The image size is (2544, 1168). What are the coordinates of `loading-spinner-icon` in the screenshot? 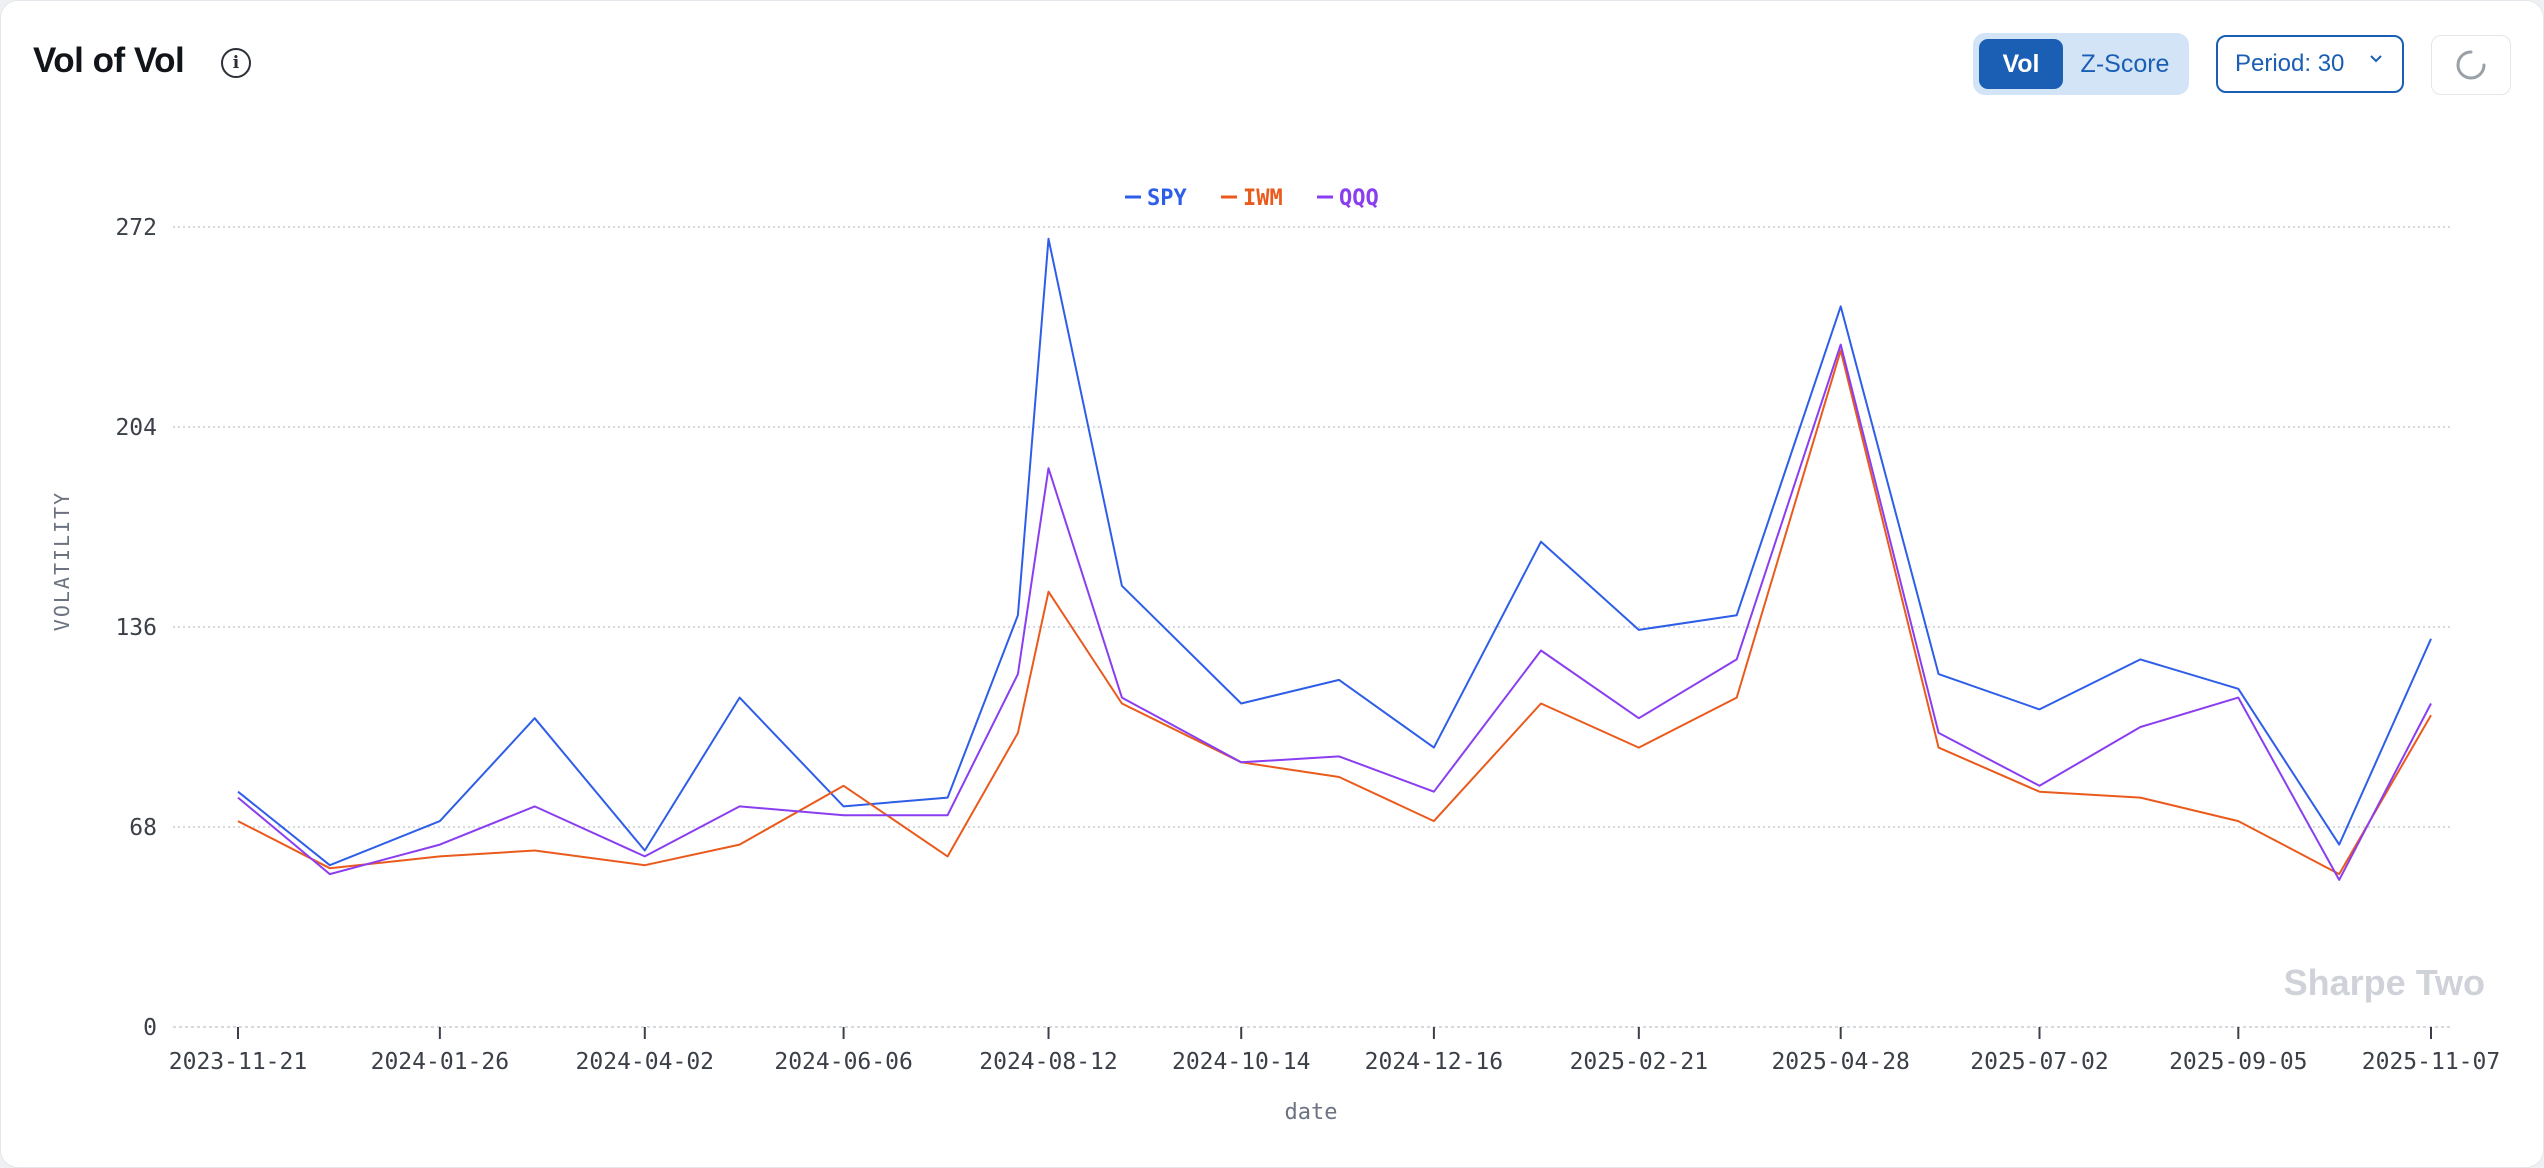 It's located at (2471, 65).